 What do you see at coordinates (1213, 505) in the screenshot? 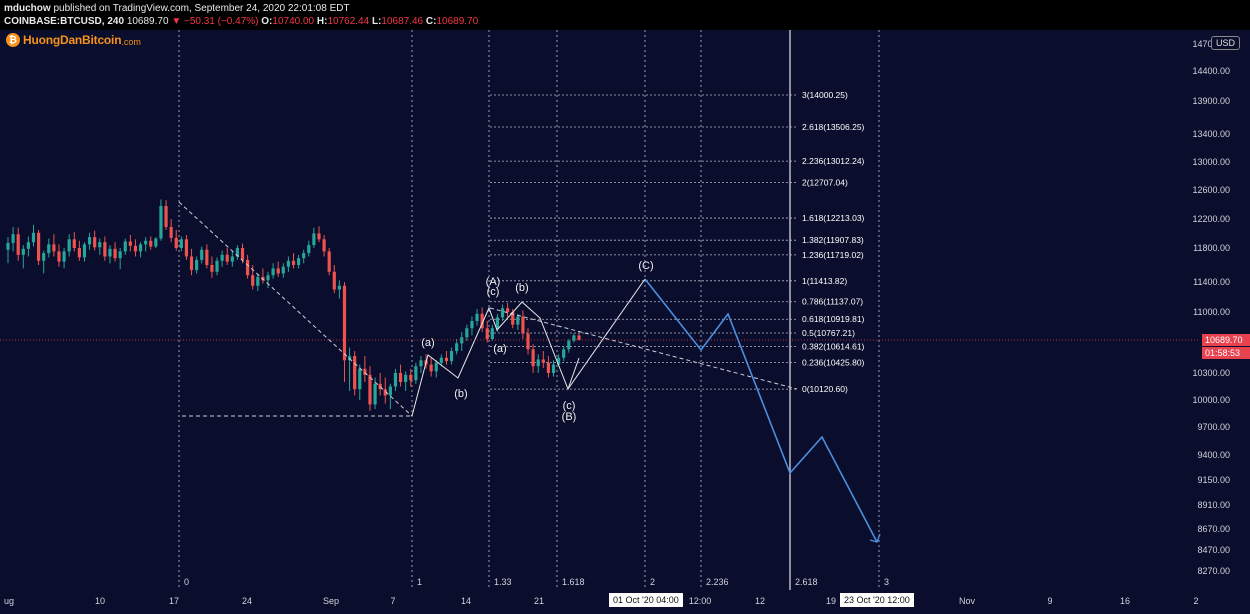
I see `y-tick-label: 8910.00` at bounding box center [1213, 505].